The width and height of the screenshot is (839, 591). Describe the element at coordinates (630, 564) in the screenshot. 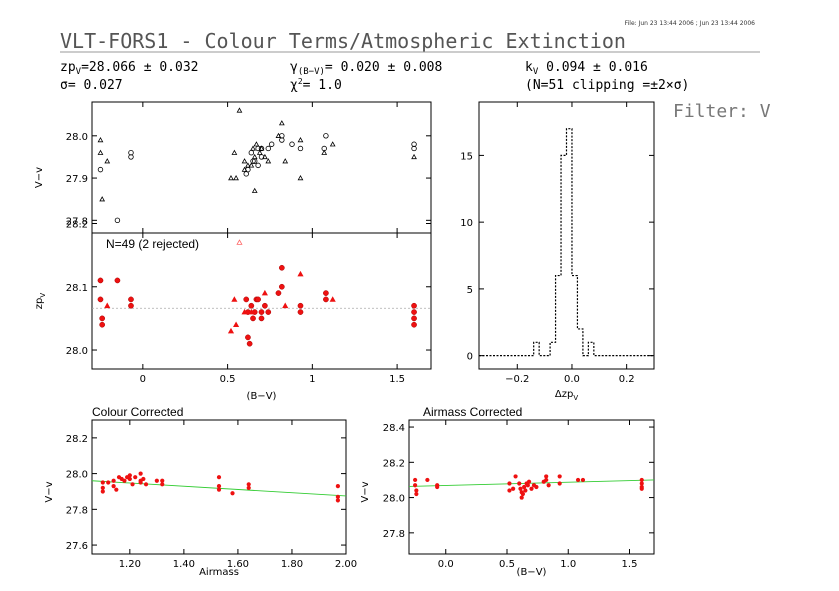

I see `x-tick-label: 1.5` at that location.